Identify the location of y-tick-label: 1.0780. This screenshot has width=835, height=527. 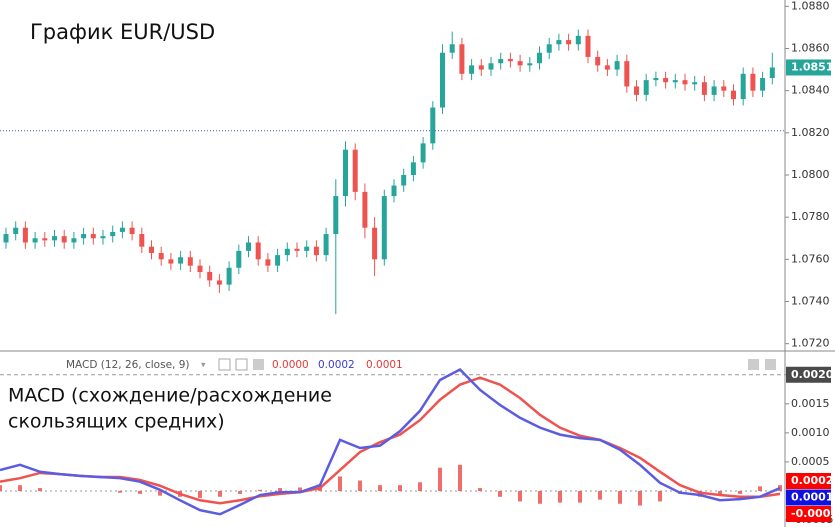
(810, 216).